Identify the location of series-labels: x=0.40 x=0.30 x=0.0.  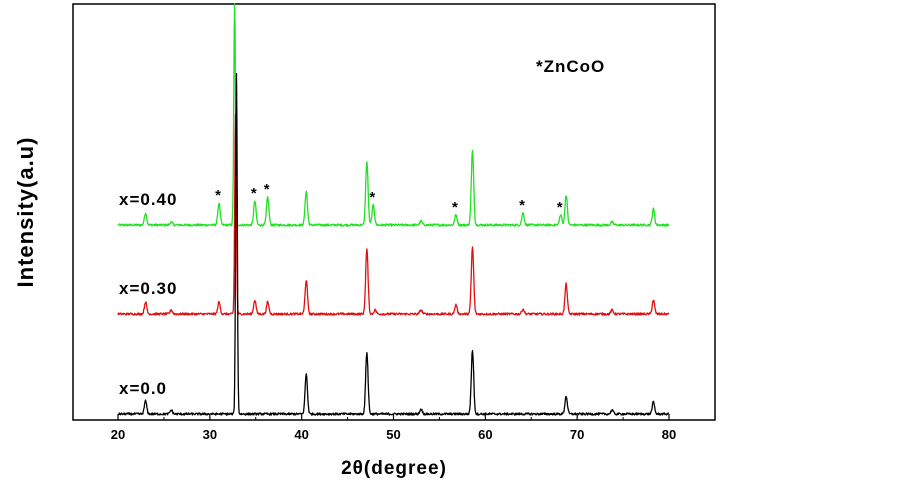
(148, 294).